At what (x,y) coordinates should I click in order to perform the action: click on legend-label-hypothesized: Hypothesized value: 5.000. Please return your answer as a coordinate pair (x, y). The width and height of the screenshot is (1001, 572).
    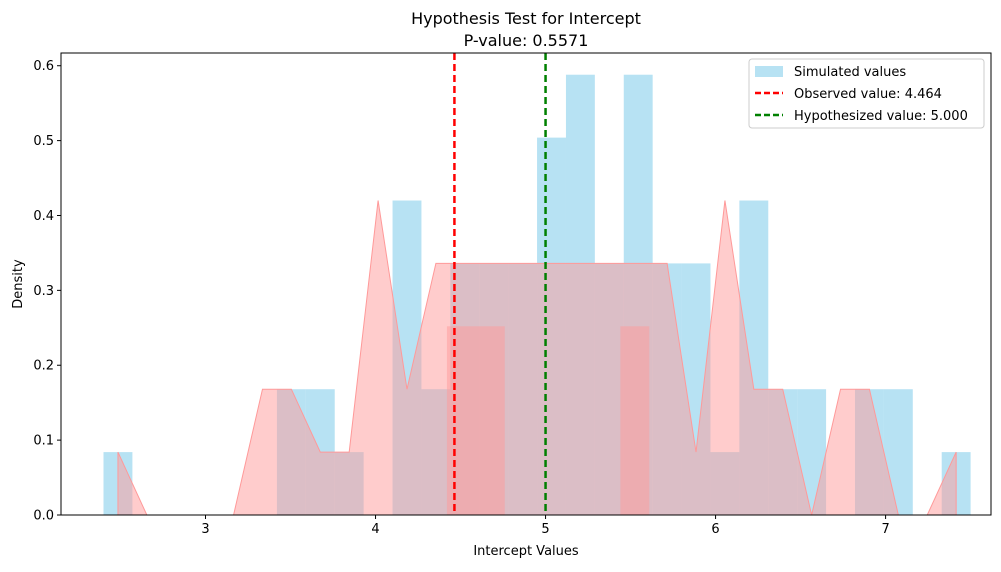
    Looking at the image, I should click on (881, 116).